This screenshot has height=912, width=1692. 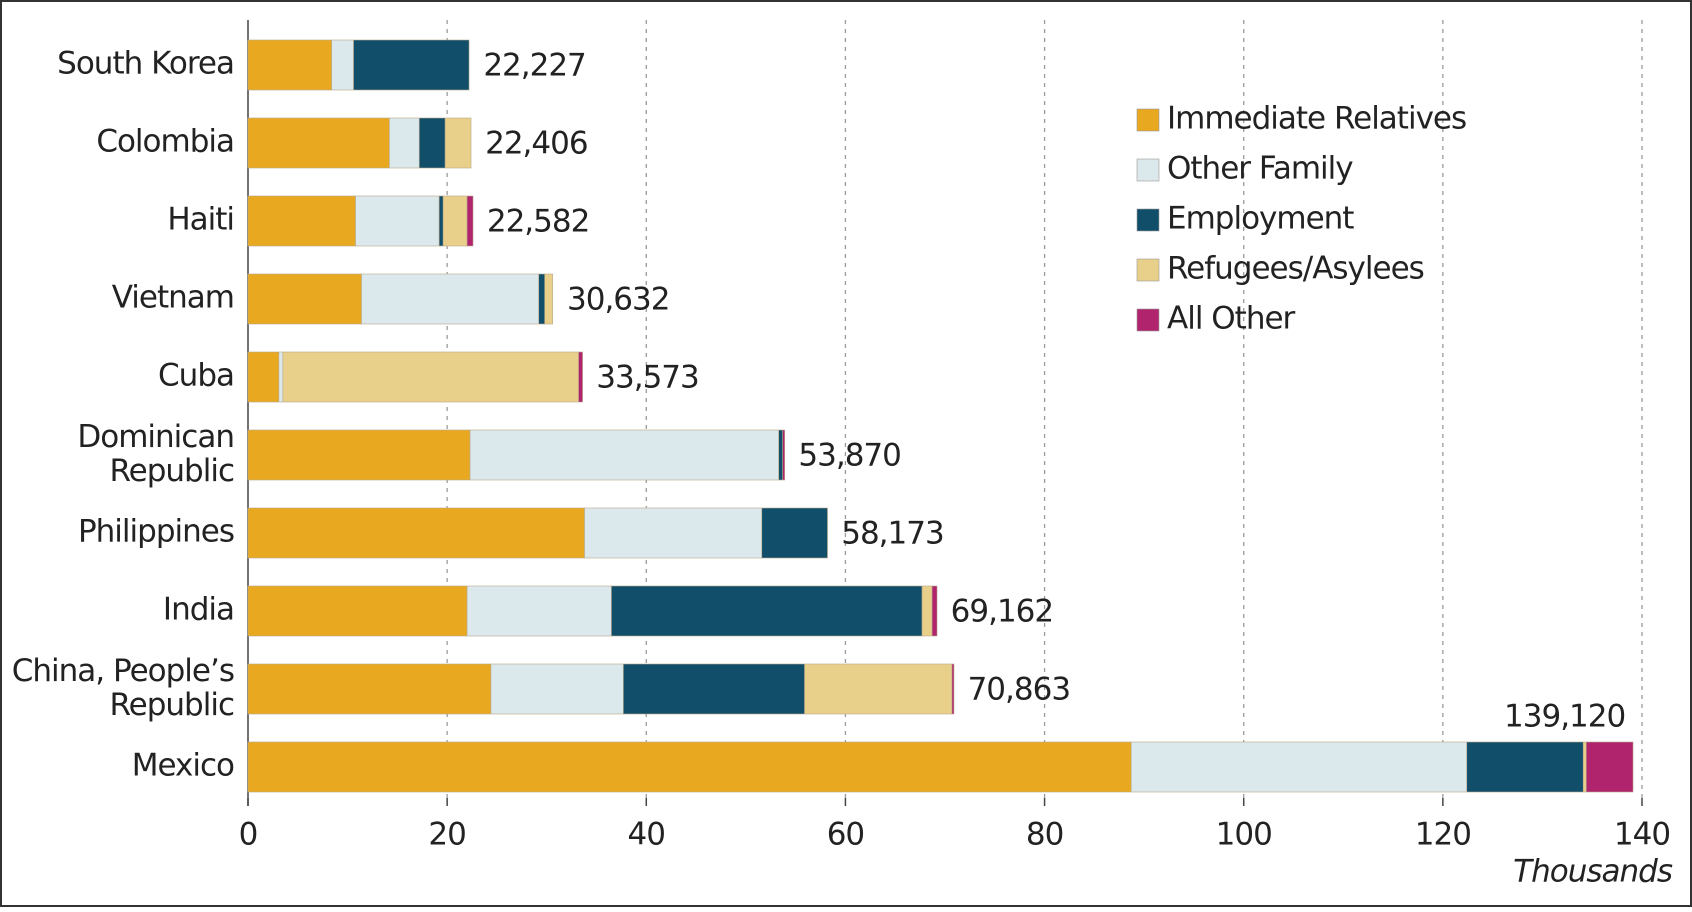 What do you see at coordinates (156, 532) in the screenshot?
I see `y-tick-label: Philippines` at bounding box center [156, 532].